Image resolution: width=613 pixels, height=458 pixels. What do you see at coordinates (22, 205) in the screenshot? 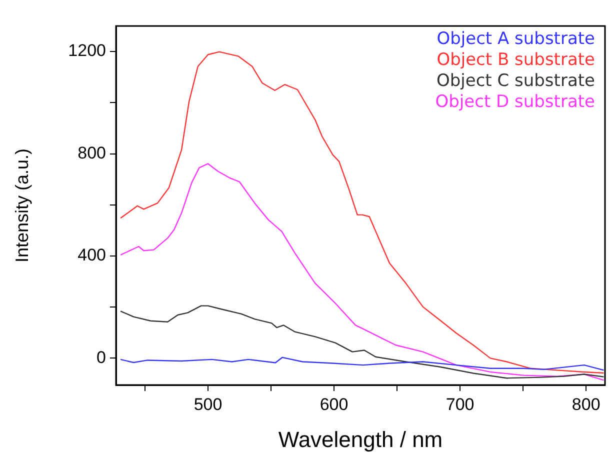
I see `y-axis-title: Intensity (a.u.)` at bounding box center [22, 205].